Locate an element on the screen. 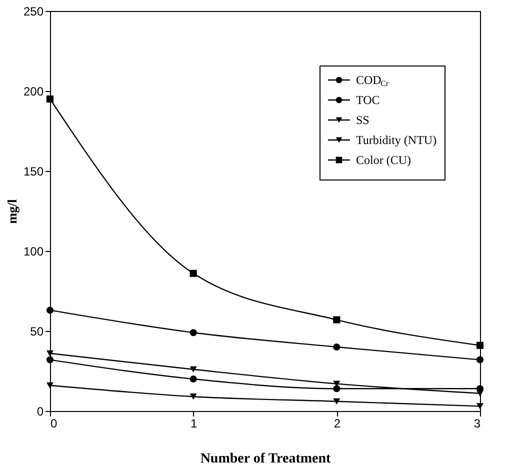 The image size is (518, 474). x-tick-label: 3 is located at coordinates (477, 423).